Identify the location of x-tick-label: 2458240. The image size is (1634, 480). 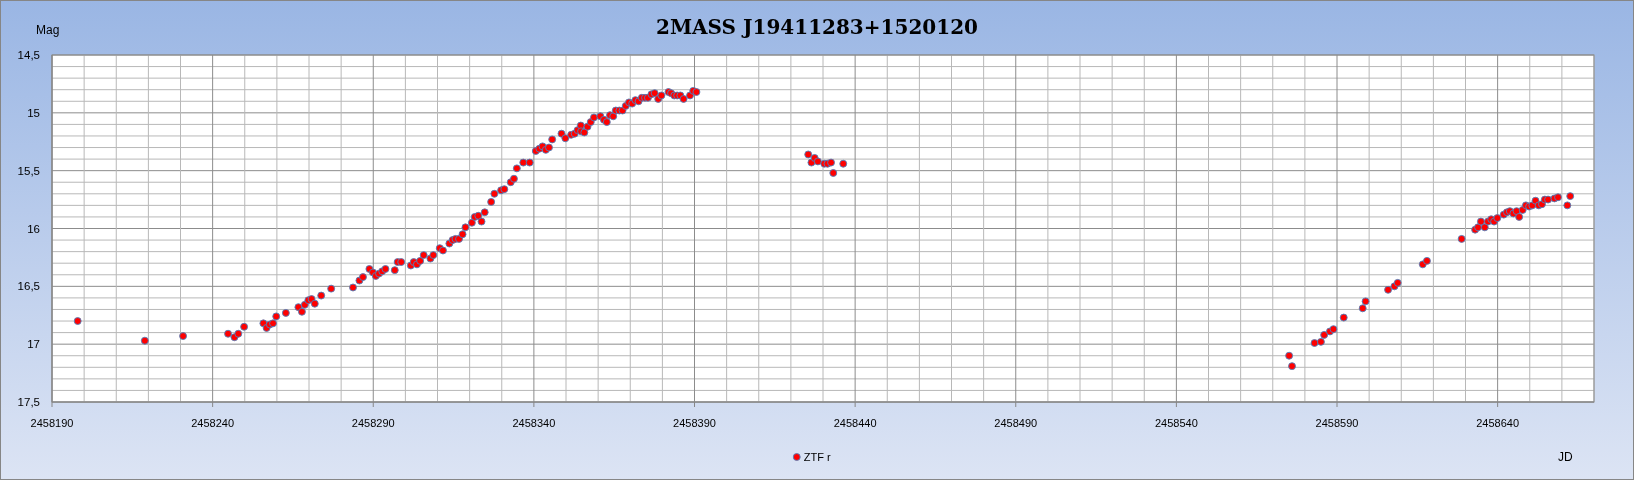
(213, 423).